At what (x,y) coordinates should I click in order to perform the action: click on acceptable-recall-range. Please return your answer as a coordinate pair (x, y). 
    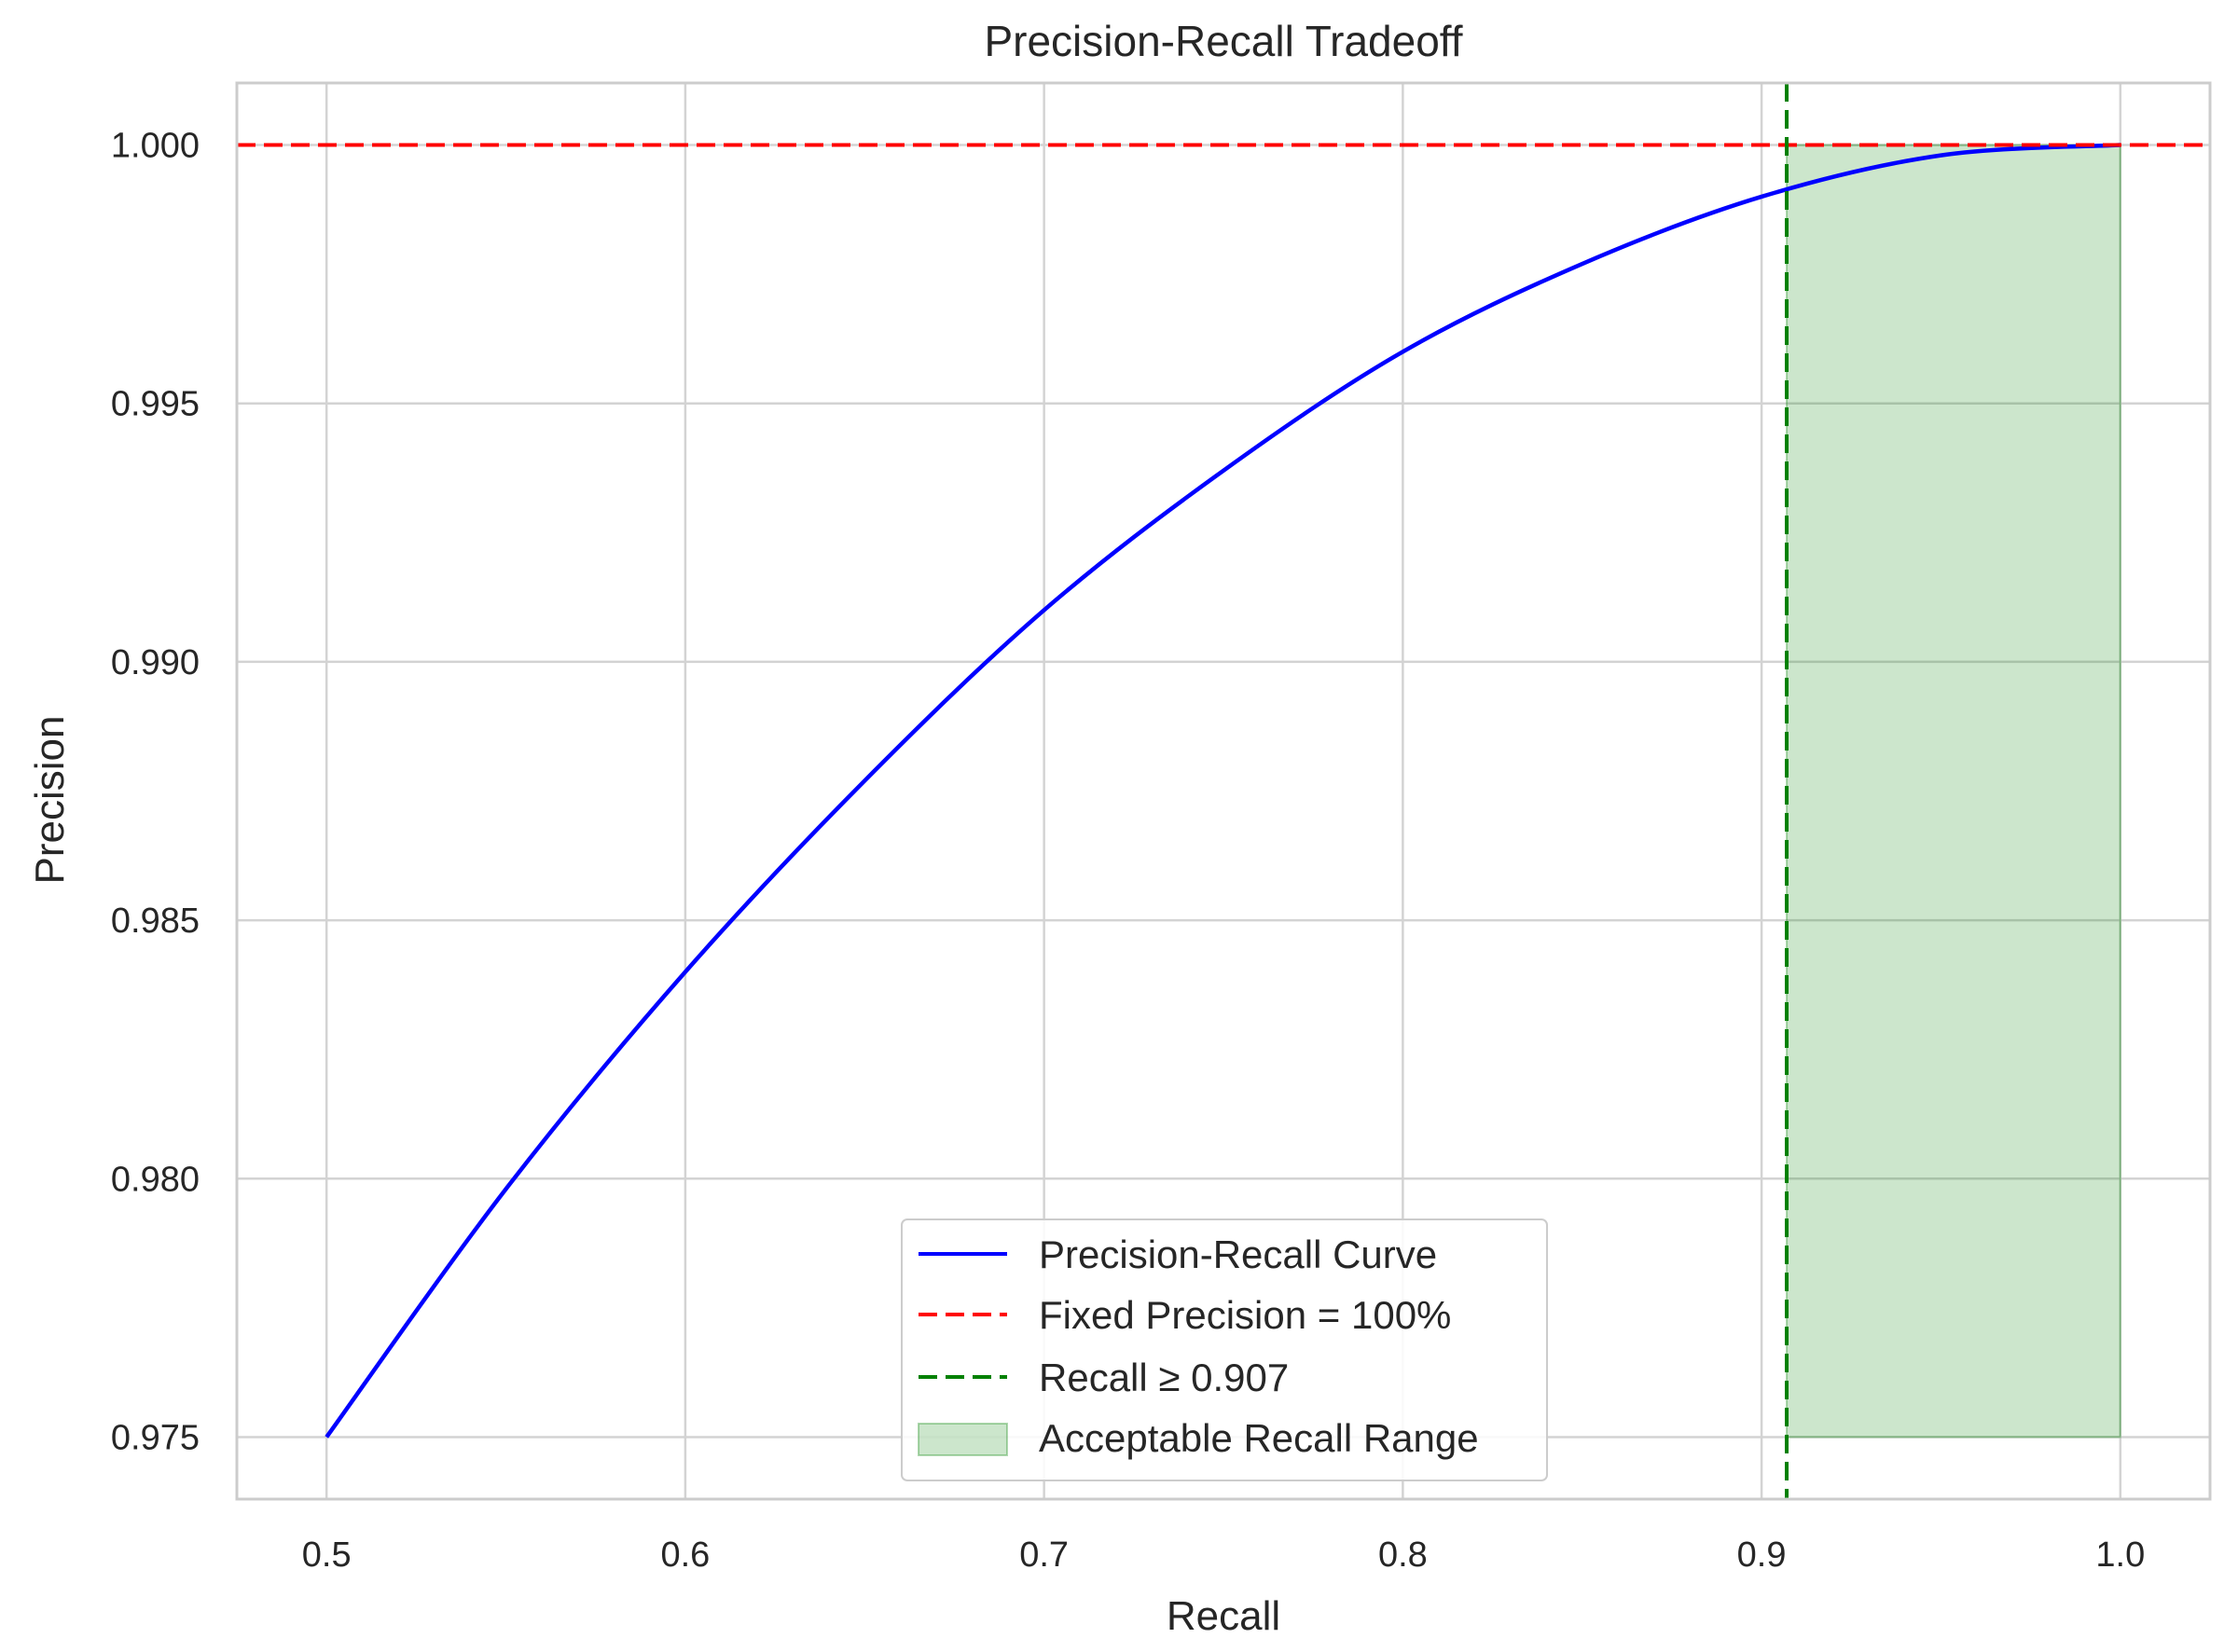
    Looking at the image, I should click on (1953, 792).